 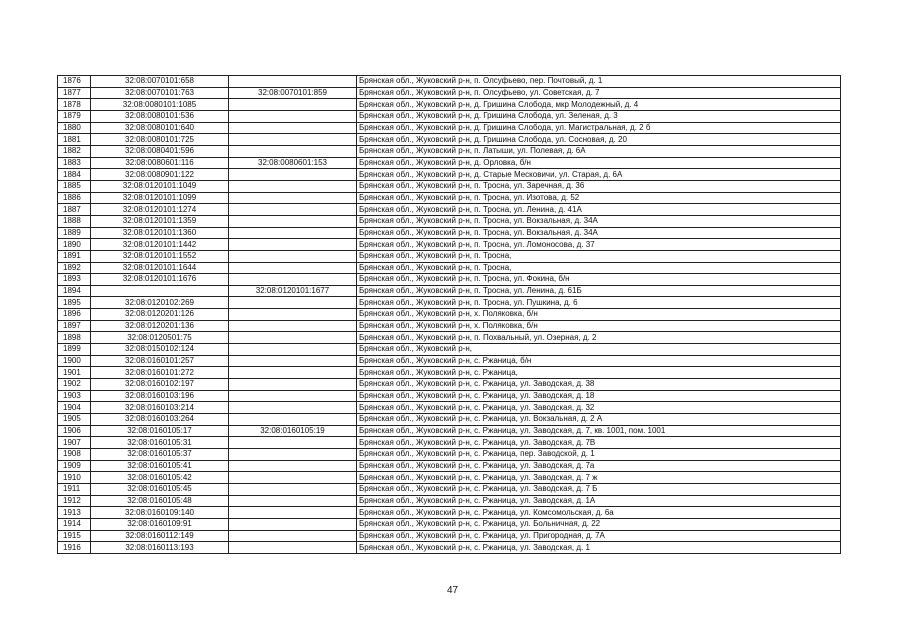 I want to click on cadastral-number-cell: 32:08:0080901:122, so click(x=159, y=174).